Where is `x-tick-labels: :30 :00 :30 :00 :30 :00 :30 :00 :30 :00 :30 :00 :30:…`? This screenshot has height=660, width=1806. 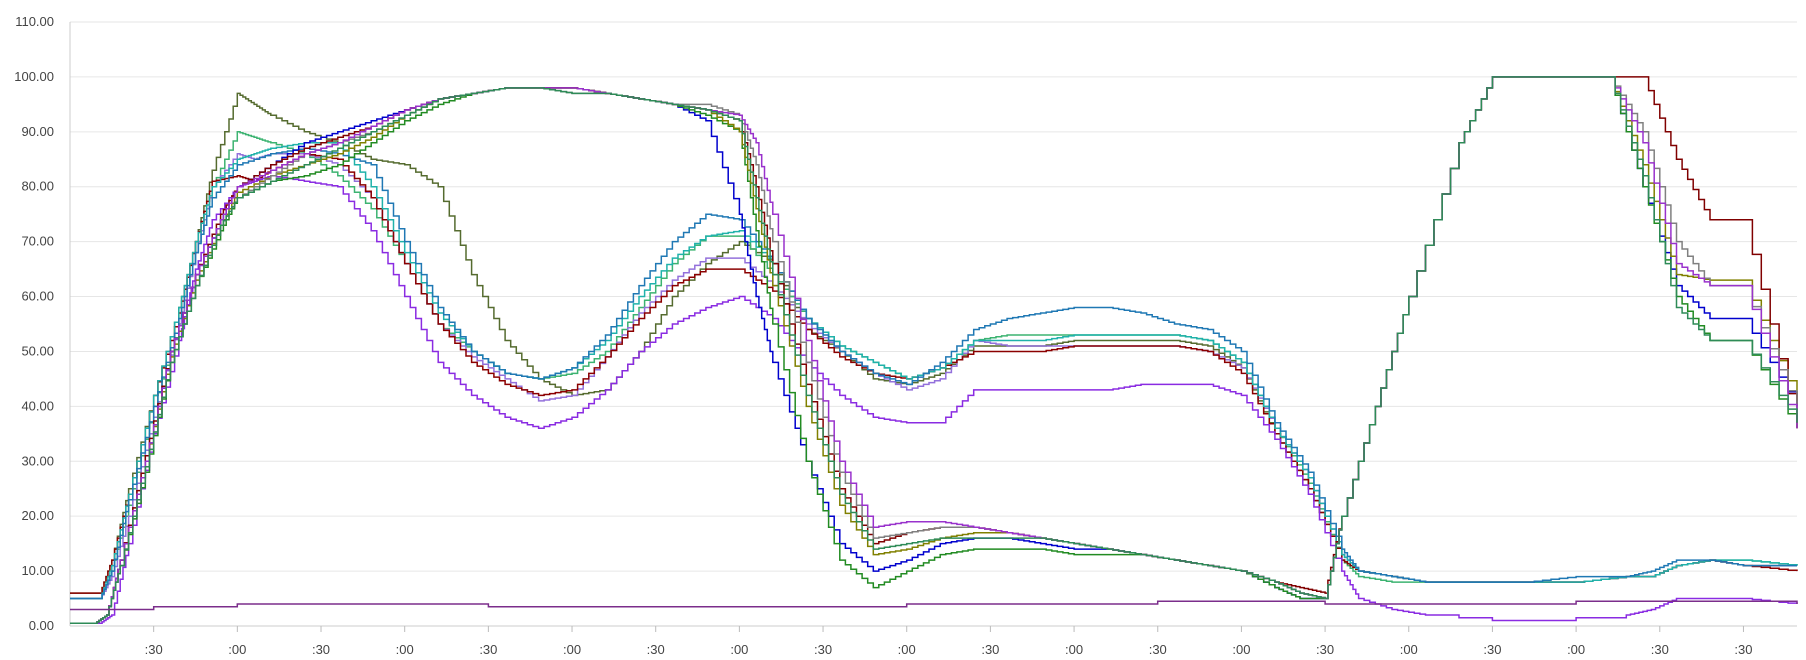
x-tick-labels: :30 :00 :30 :00 :30 :00 :30 :00 :30 :00 :30 :00 :30:… is located at coordinates (949, 649).